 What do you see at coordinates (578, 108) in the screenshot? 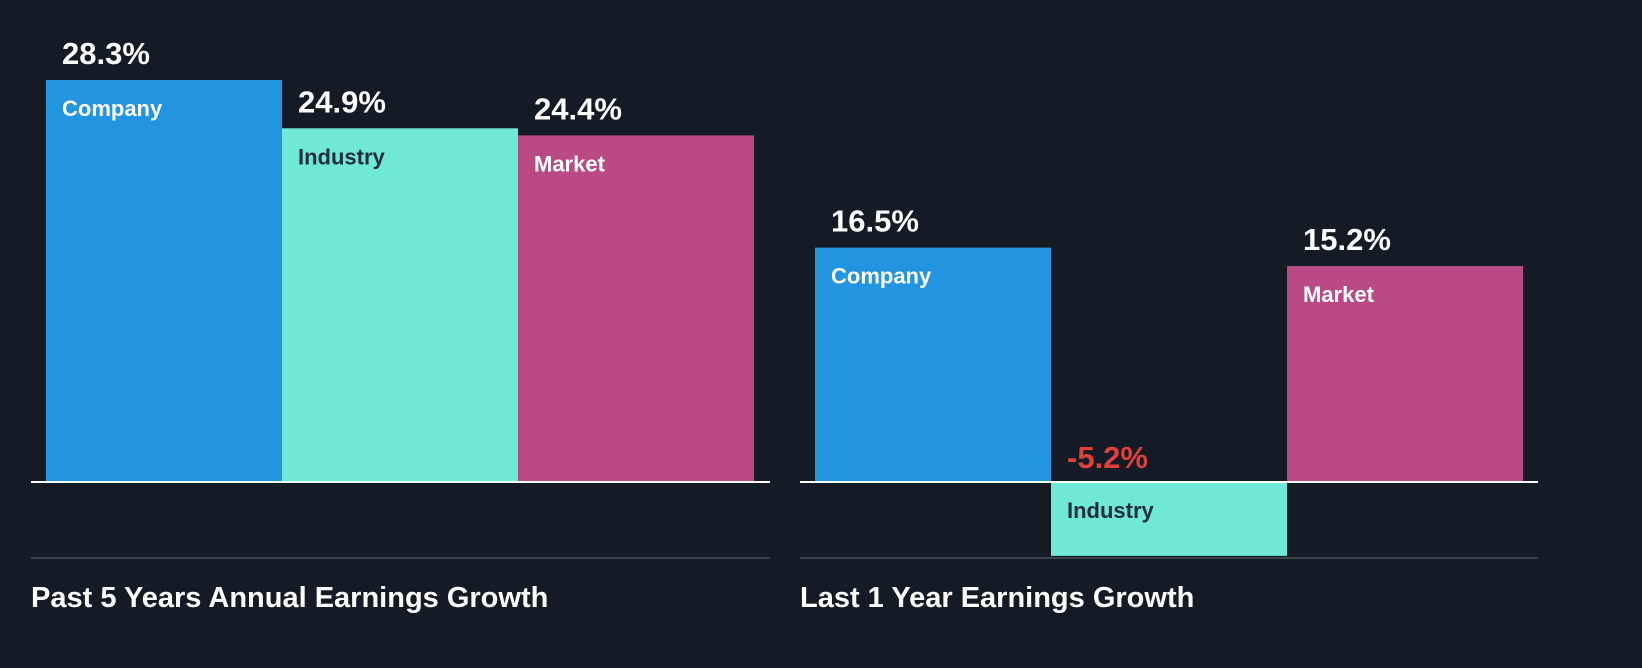
I see `value-label-market: 24.4%` at bounding box center [578, 108].